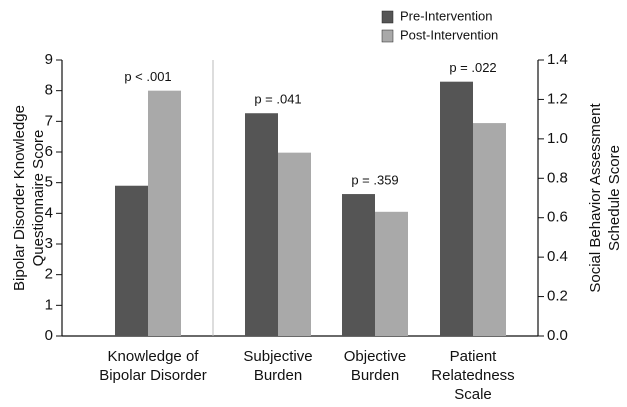  What do you see at coordinates (374, 179) in the screenshot?
I see `annotation: p = .359` at bounding box center [374, 179].